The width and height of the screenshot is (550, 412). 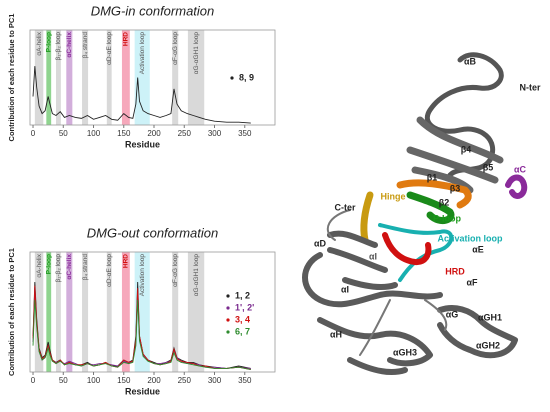 I want to click on structure-label: β4, so click(x=466, y=149).